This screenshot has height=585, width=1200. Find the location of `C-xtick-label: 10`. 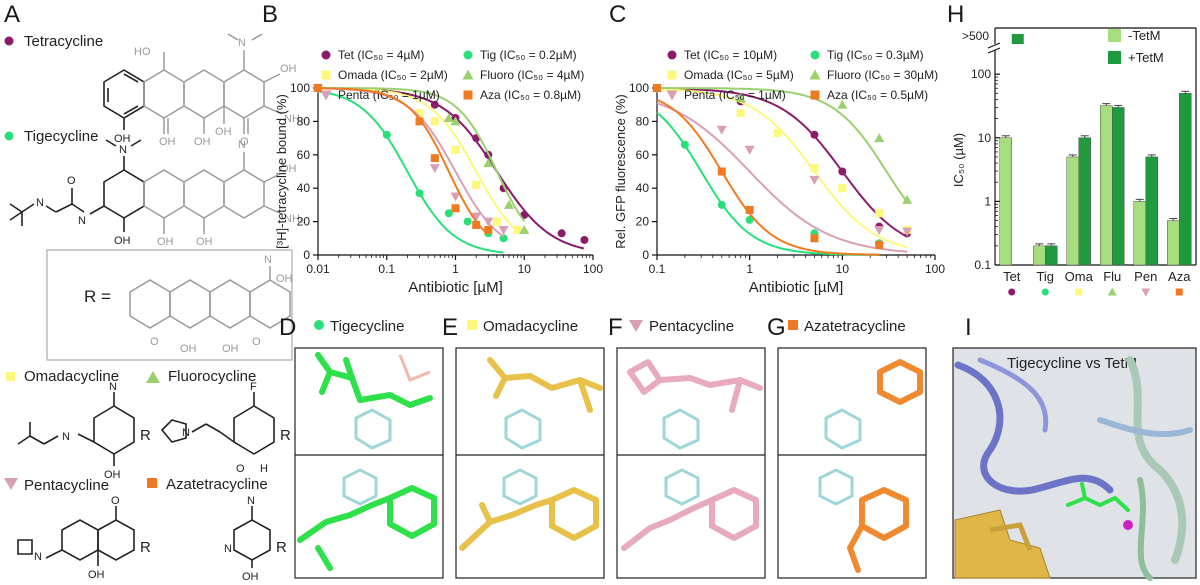

C-xtick-label: 10 is located at coordinates (843, 269).